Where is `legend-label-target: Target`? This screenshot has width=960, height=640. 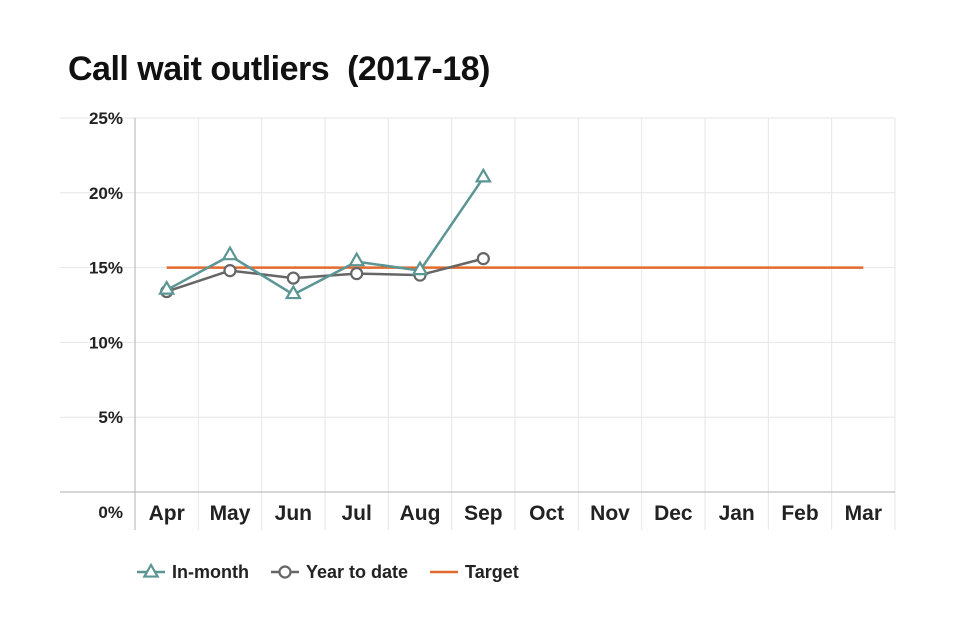
legend-label-target: Target is located at coordinates (492, 572).